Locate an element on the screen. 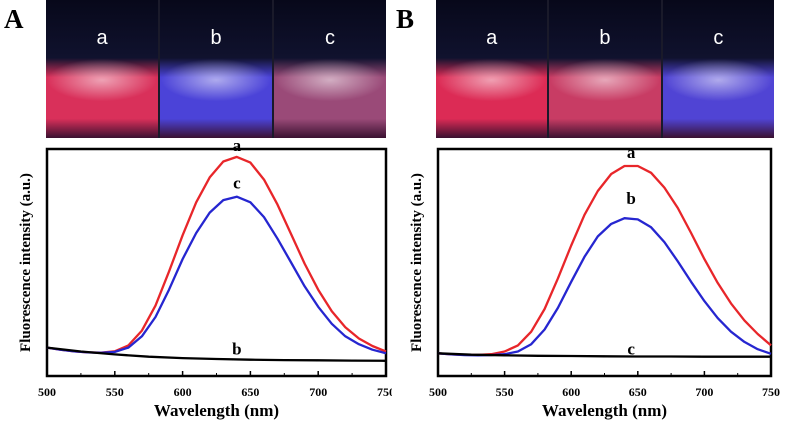  vial-a-c: c is located at coordinates (330, 69).